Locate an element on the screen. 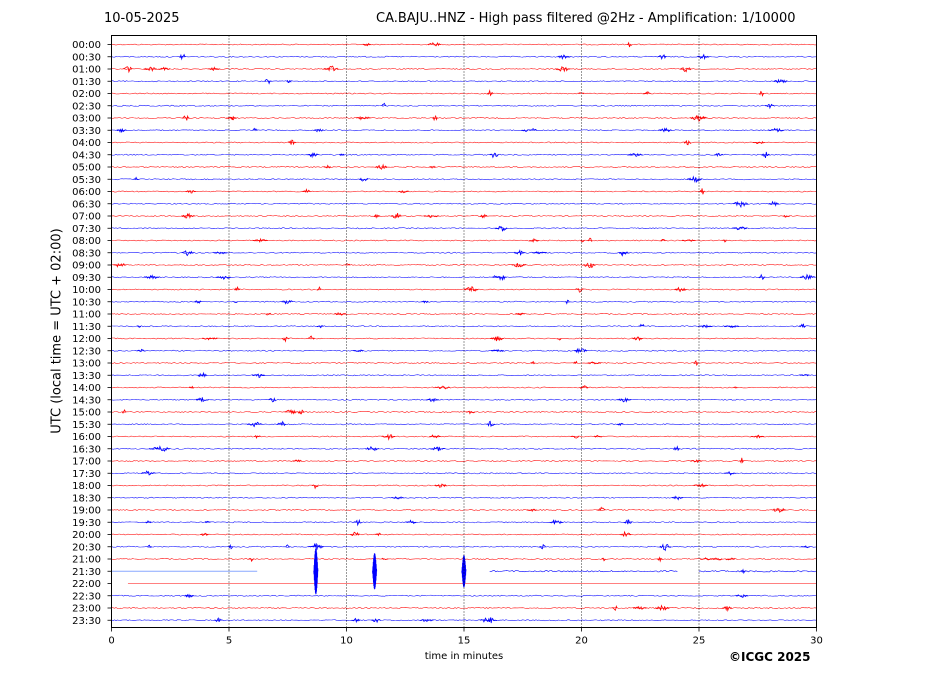 The width and height of the screenshot is (927, 696). row-label: 22:00 is located at coordinates (86, 584).